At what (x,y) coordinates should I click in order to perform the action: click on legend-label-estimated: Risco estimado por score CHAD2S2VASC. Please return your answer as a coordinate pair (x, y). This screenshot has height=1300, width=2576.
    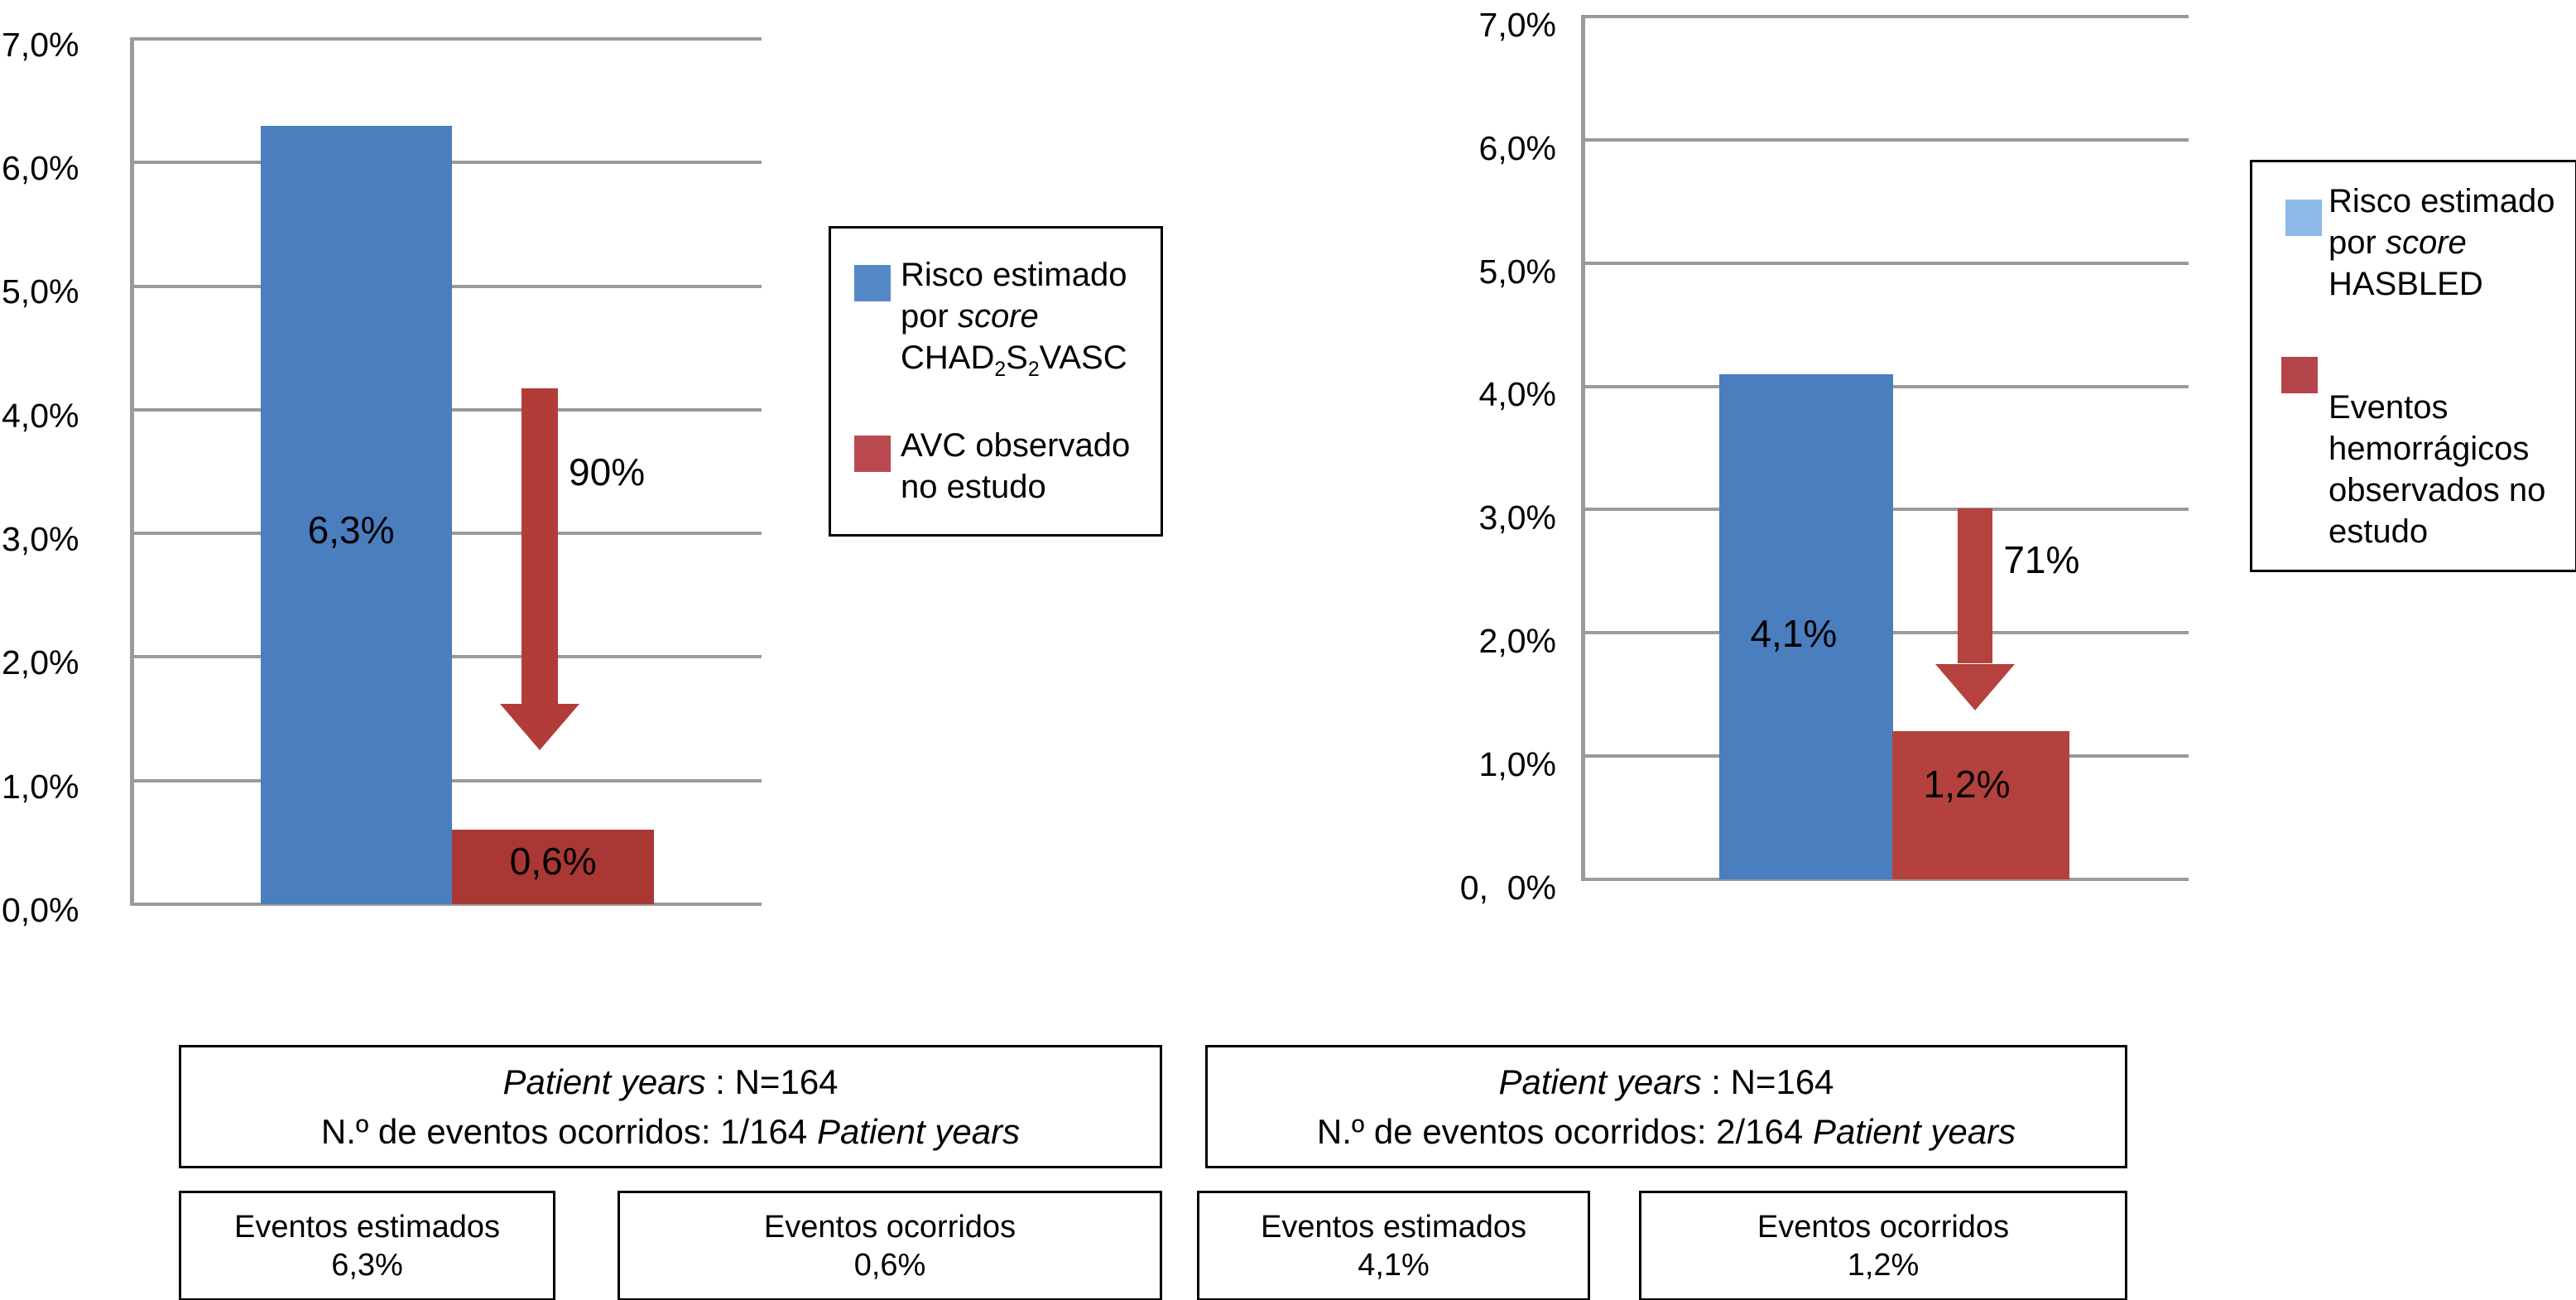
    Looking at the image, I should click on (1014, 317).